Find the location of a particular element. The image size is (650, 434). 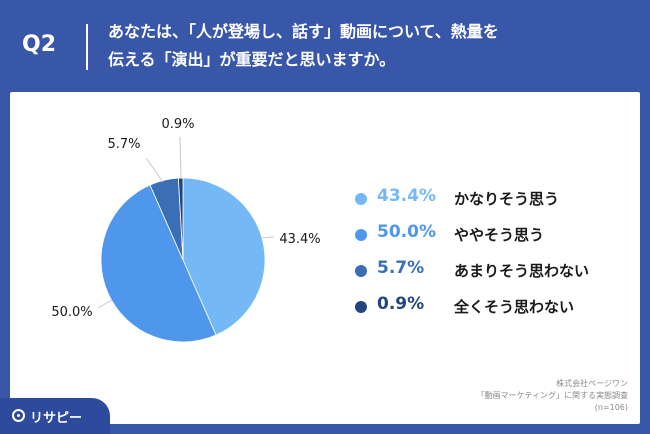

legend-label: あまりそう思わない is located at coordinates (522, 271).